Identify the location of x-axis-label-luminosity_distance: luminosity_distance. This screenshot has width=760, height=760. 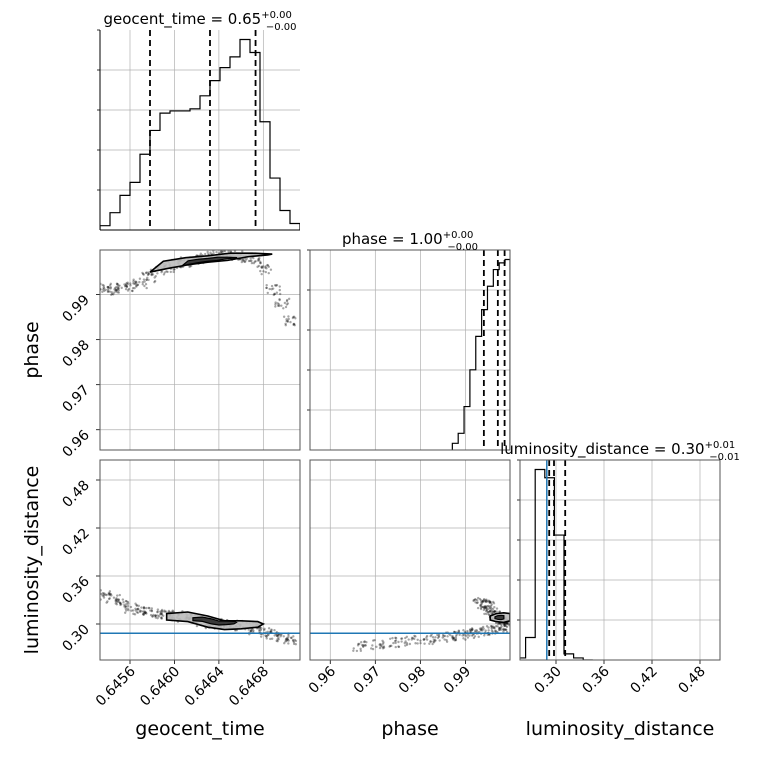
(620, 729).